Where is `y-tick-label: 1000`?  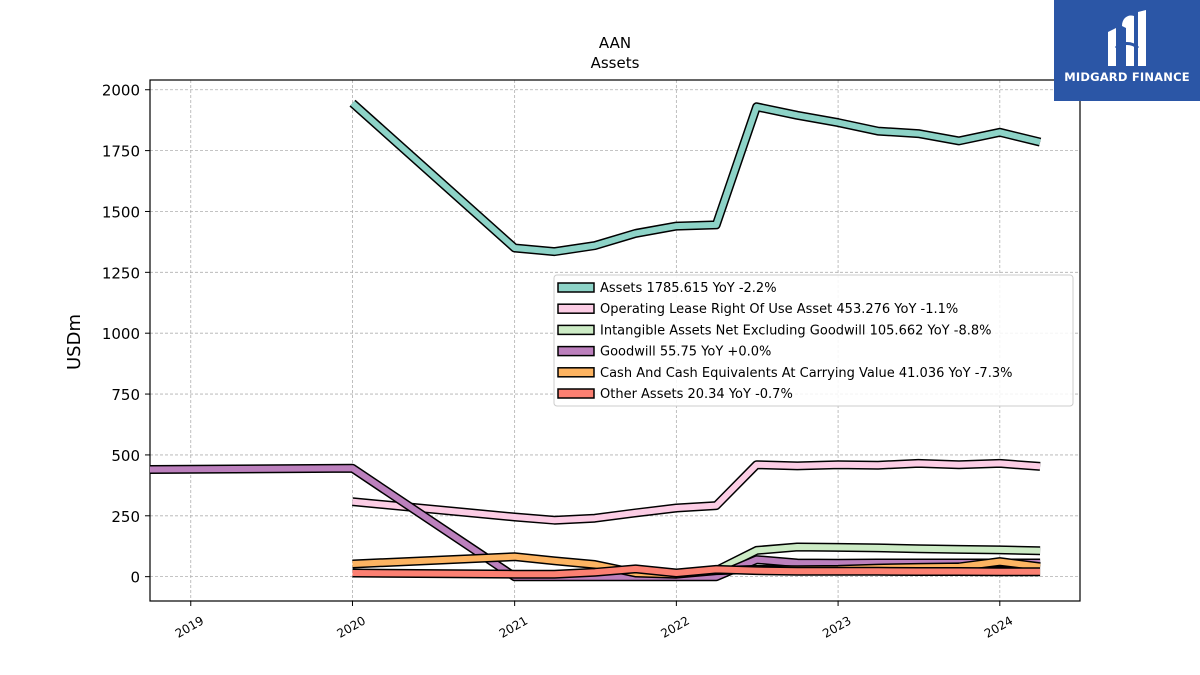
y-tick-label: 1000 is located at coordinates (121, 334).